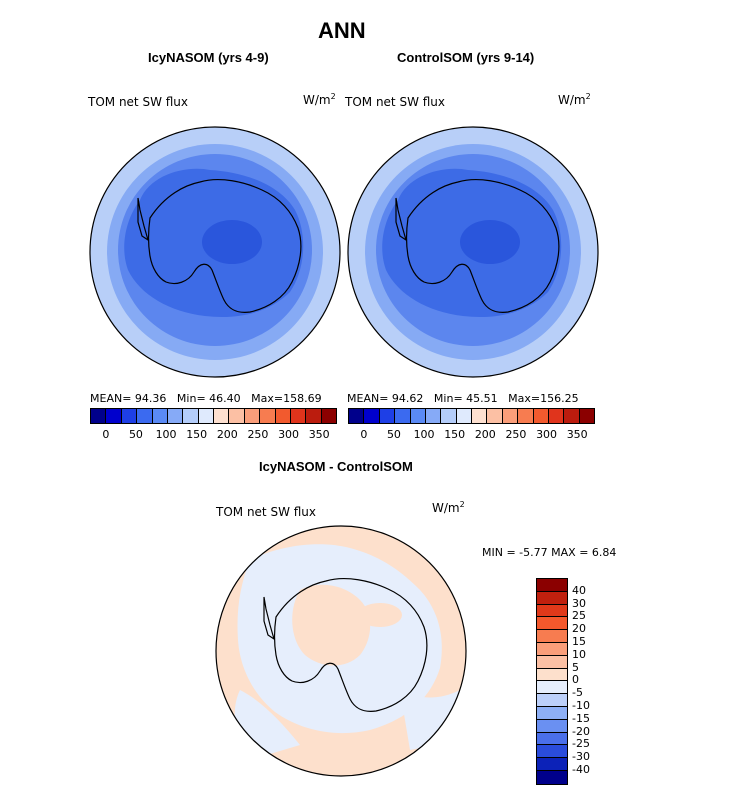 The height and width of the screenshot is (789, 733). I want to click on map-right-coastline, so click(477, 246).